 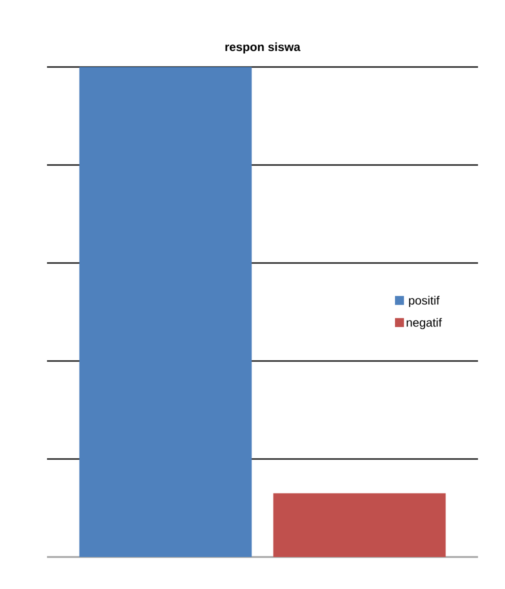 What do you see at coordinates (262, 48) in the screenshot?
I see `chart-title: respon siswa` at bounding box center [262, 48].